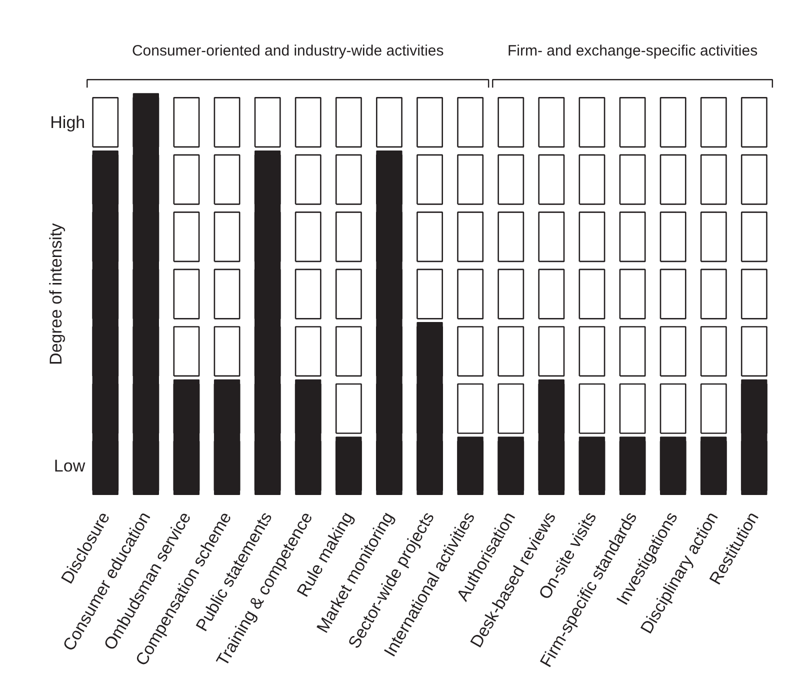 This screenshot has height=678, width=788. Describe the element at coordinates (288, 51) in the screenshot. I see `text: Consumer-oriented and industry-wide activities` at that location.